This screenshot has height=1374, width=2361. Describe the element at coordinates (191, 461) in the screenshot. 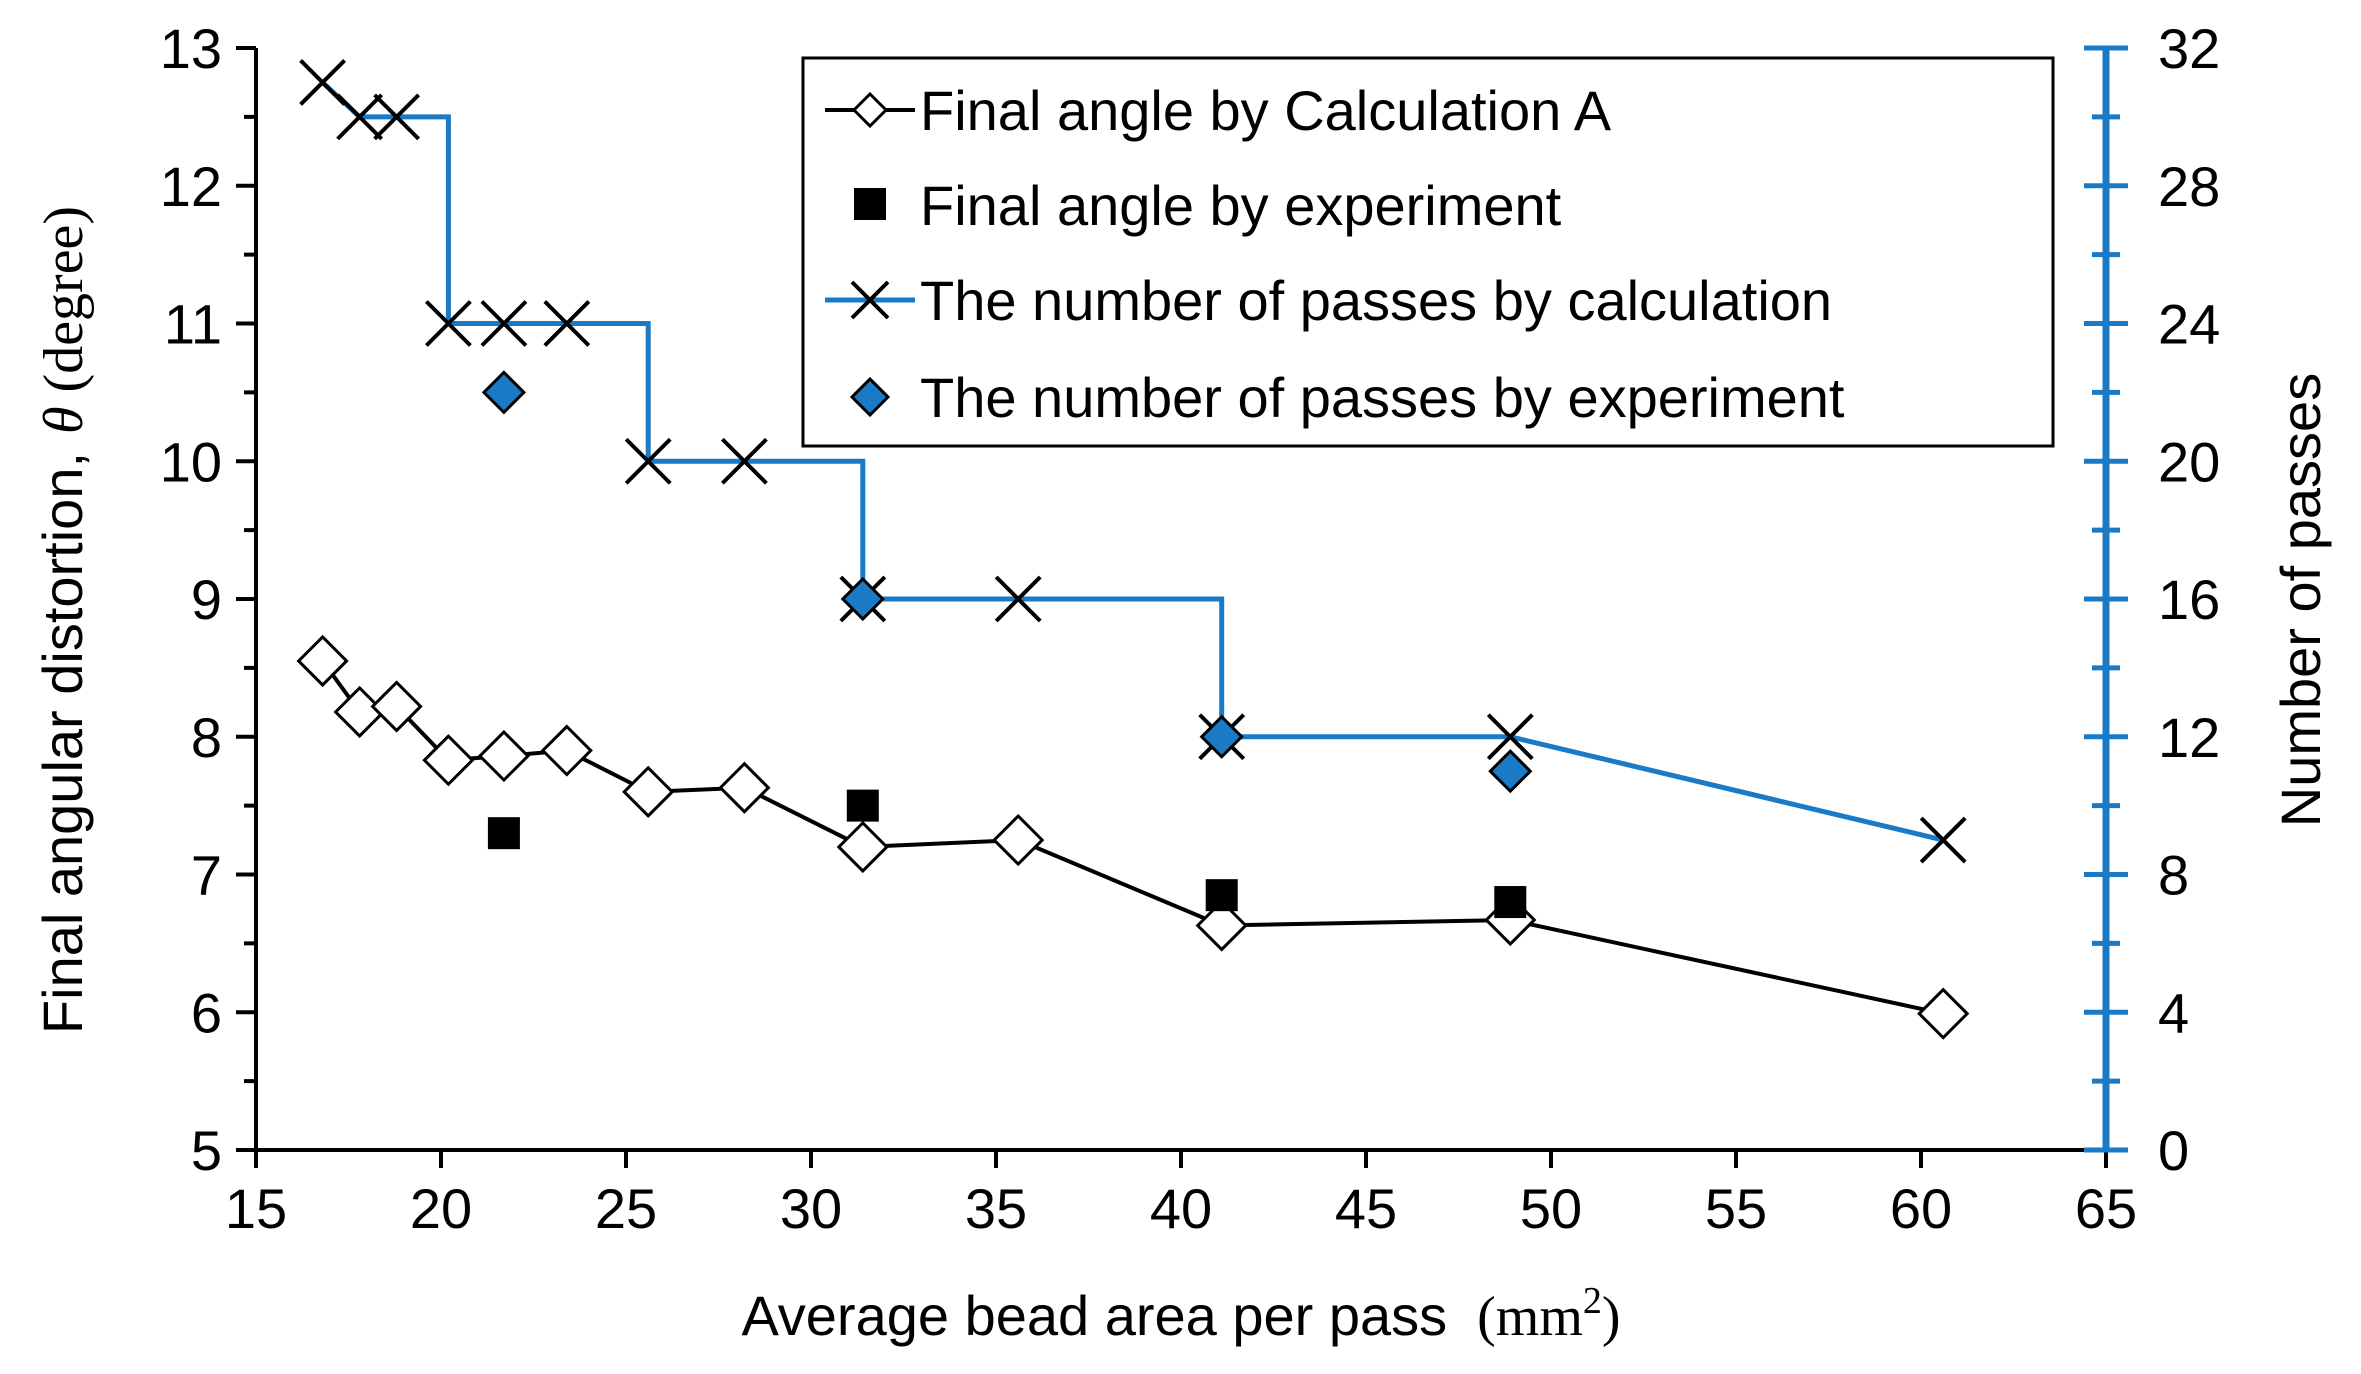

I see `y-tick-label: 10` at that location.